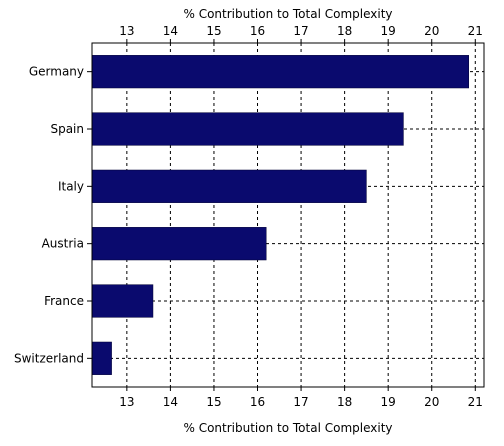 The image size is (504, 446). What do you see at coordinates (280, 72) in the screenshot?
I see `bar-germany` at bounding box center [280, 72].